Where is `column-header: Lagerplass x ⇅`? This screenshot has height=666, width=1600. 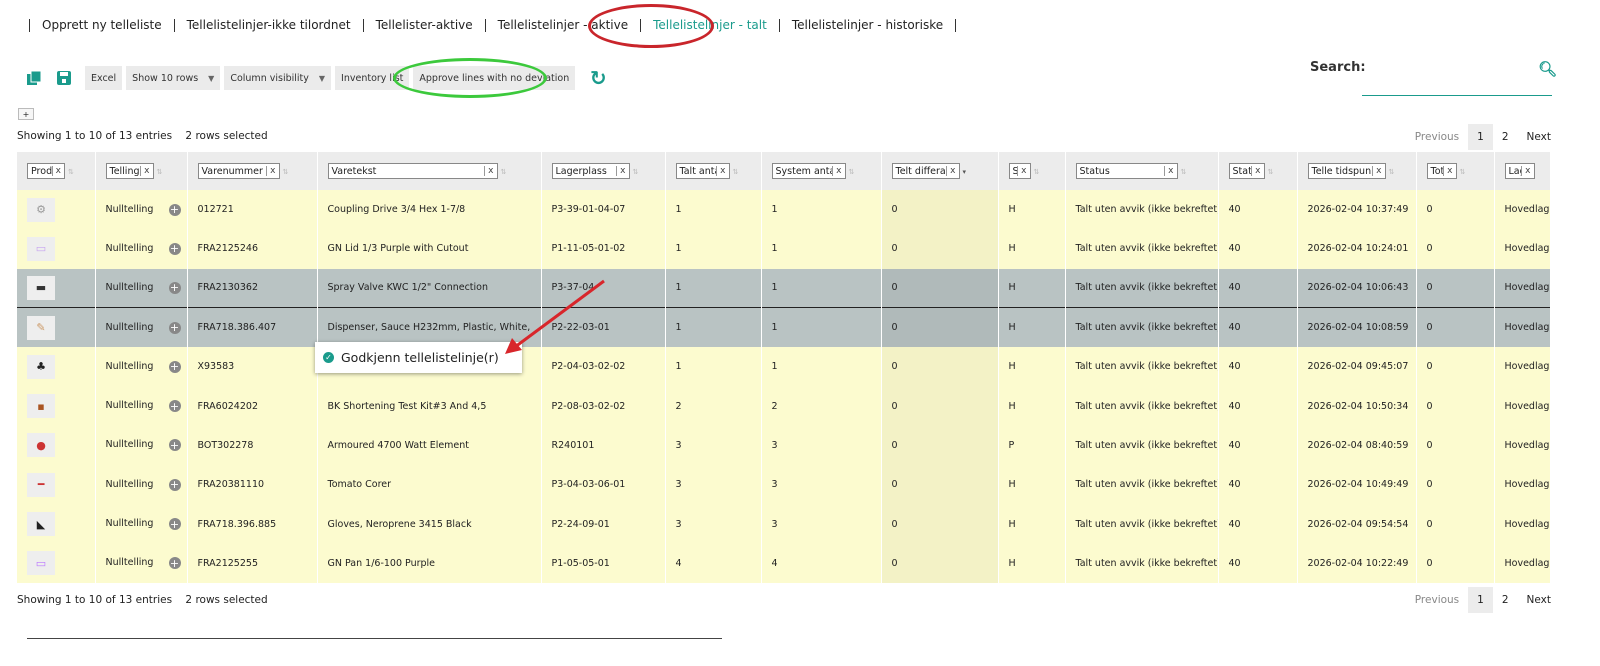 column-header: Lagerplass x ⇅ is located at coordinates (603, 171).